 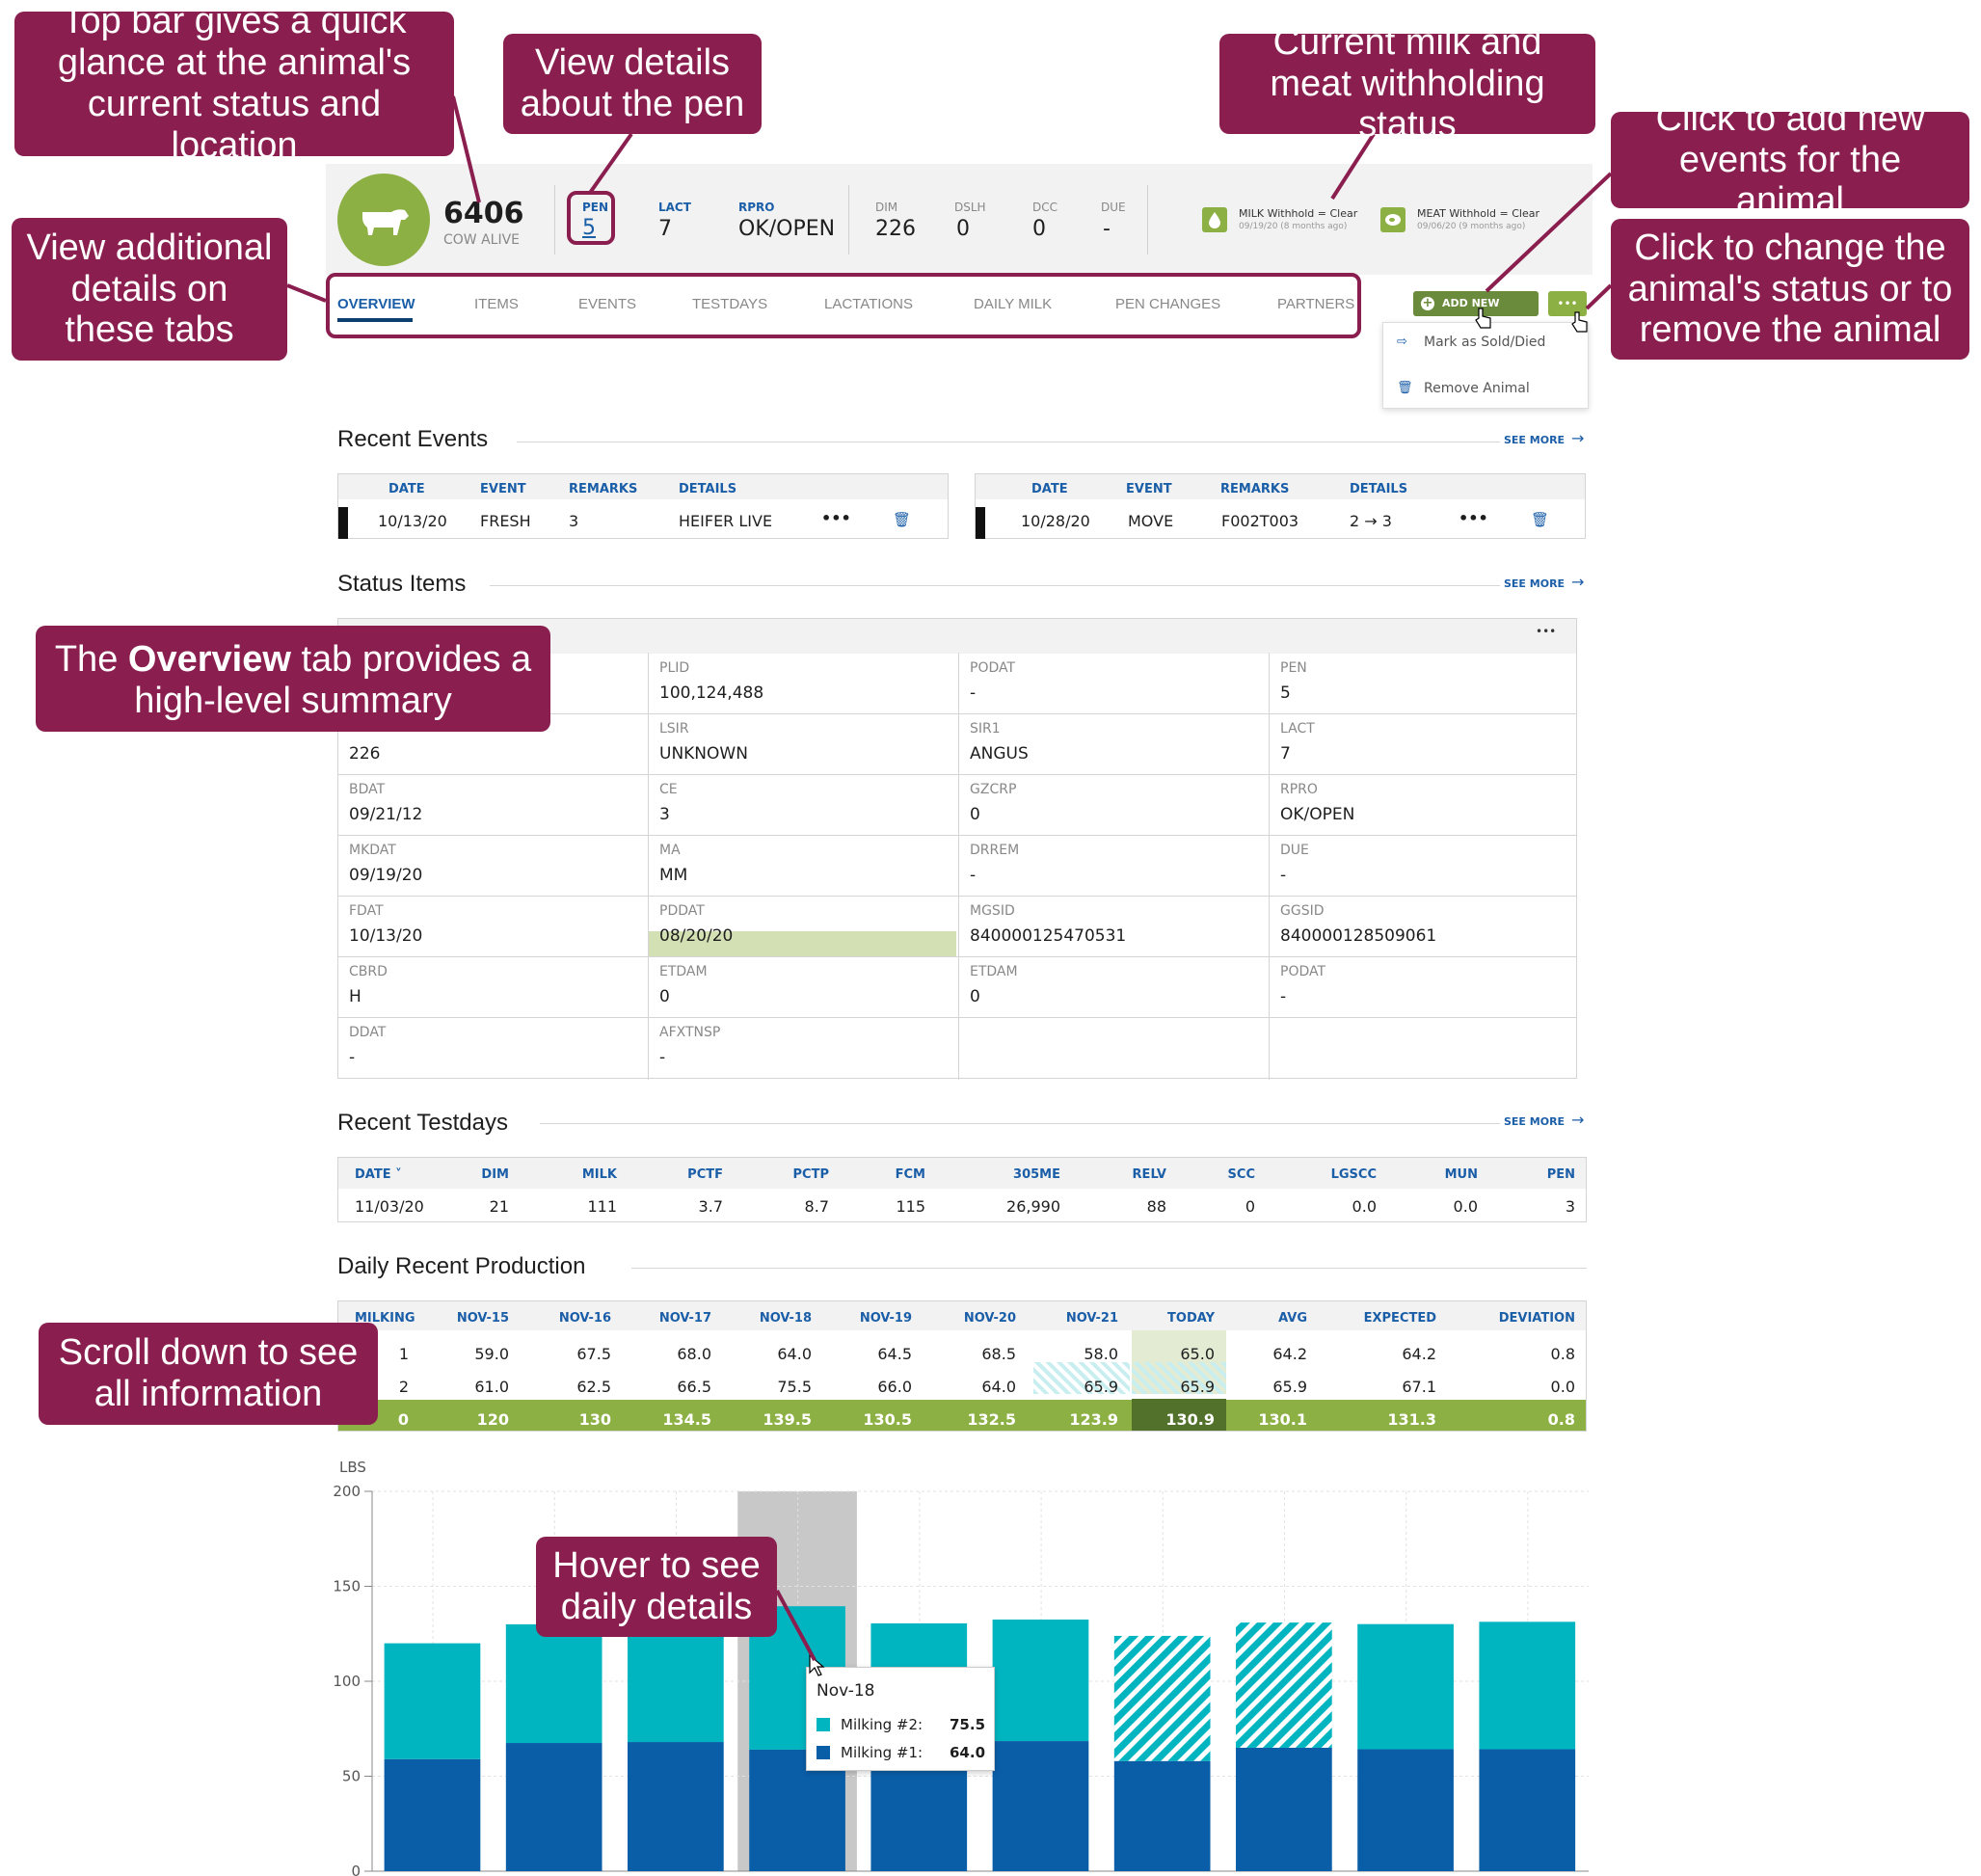 I want to click on status-item-value: 0, so click(x=665, y=996).